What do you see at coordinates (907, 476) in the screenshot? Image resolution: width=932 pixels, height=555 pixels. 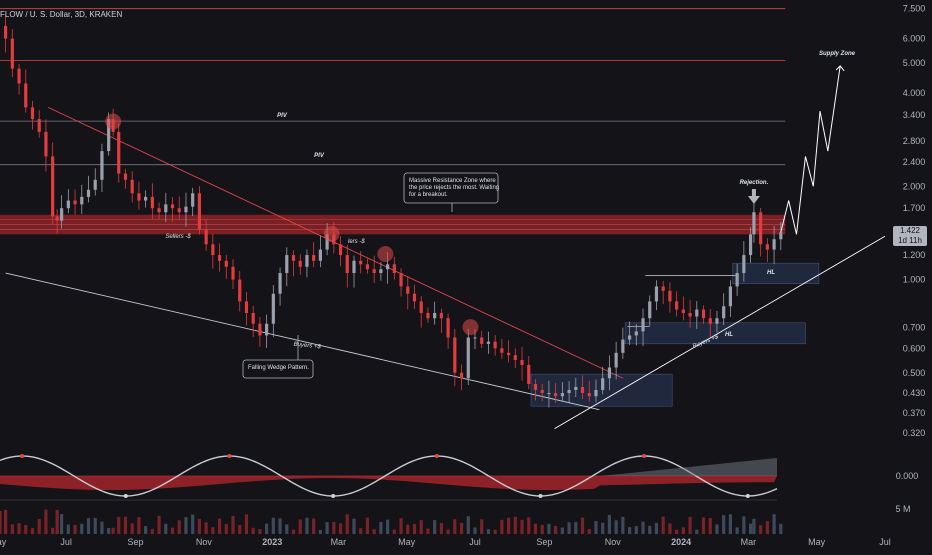 I see `osc-zero-label: 0.000` at bounding box center [907, 476].